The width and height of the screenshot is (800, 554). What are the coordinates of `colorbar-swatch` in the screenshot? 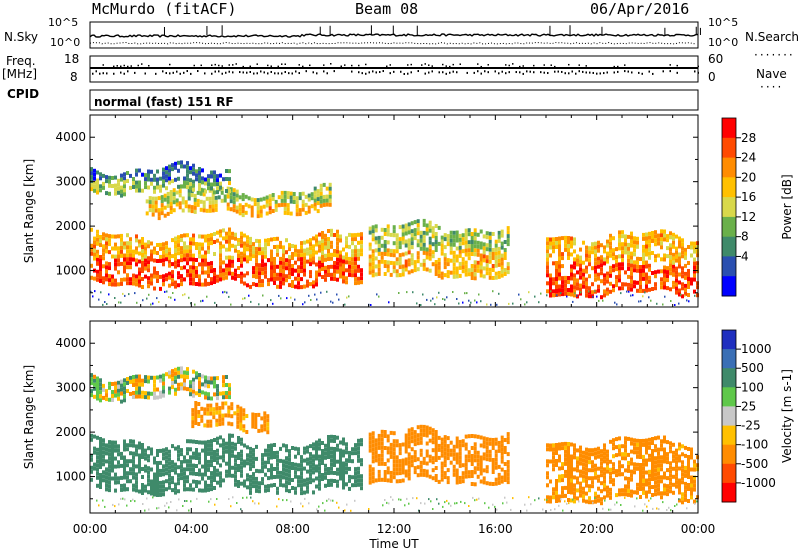 It's located at (729, 286).